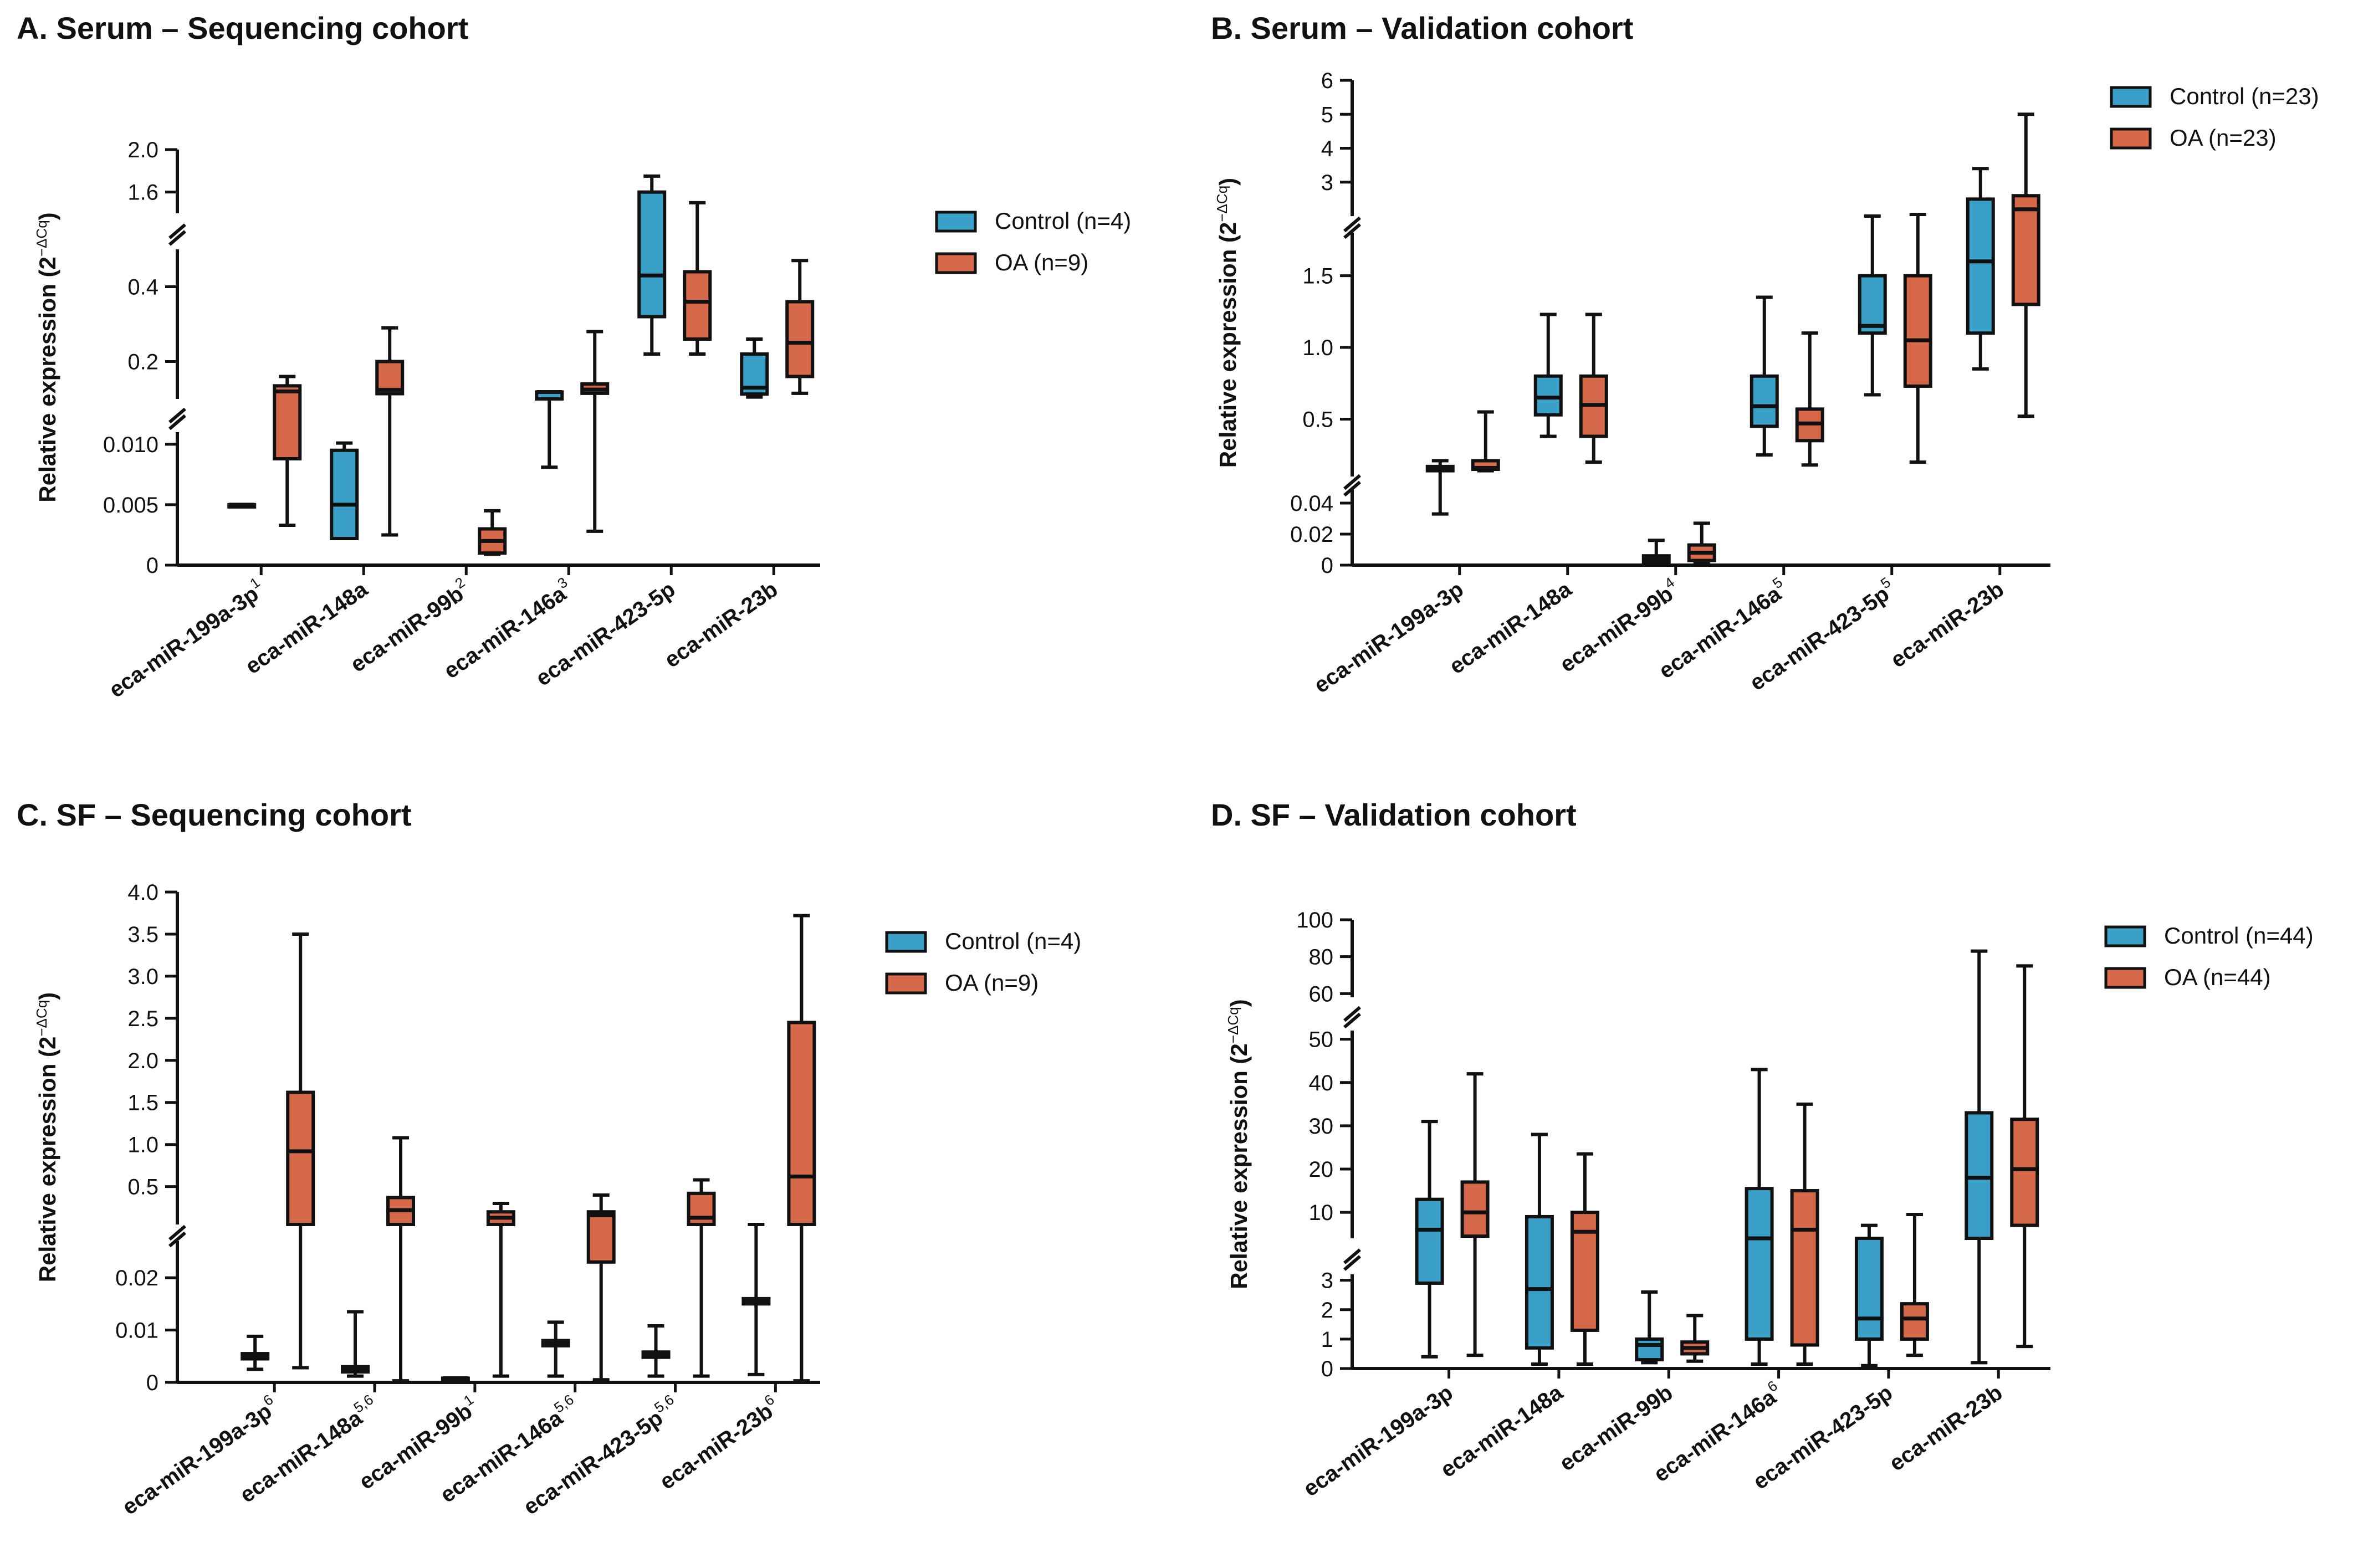  I want to click on y-tick-label: 0.010, so click(130, 445).